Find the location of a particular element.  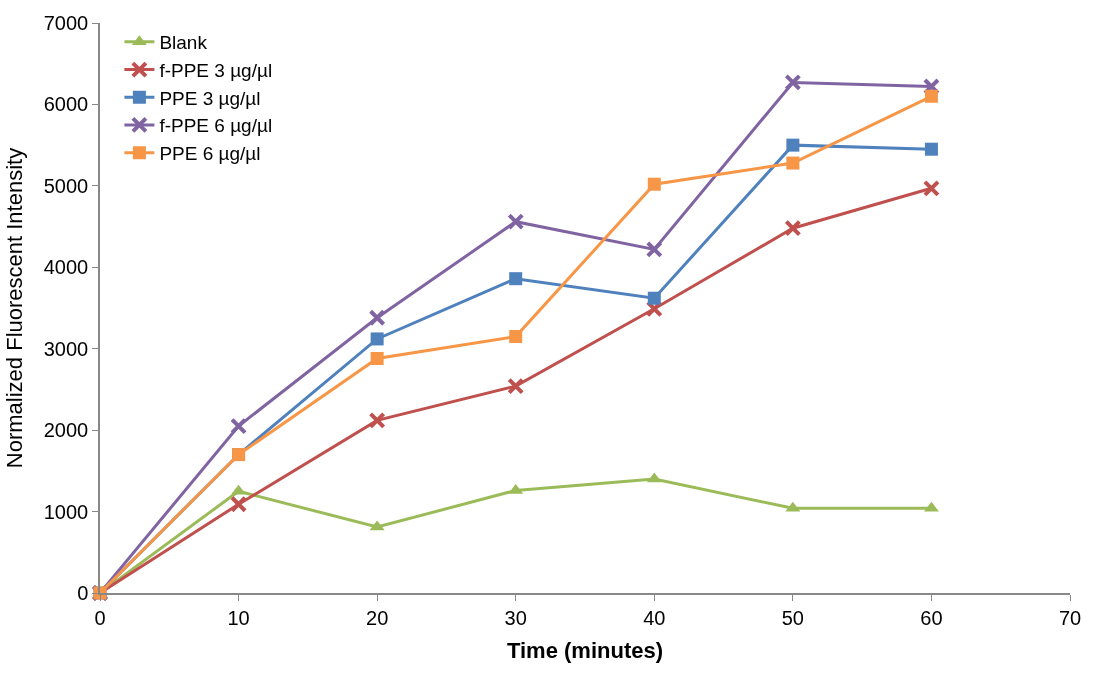

x-tick-label: 10 is located at coordinates (238, 617).